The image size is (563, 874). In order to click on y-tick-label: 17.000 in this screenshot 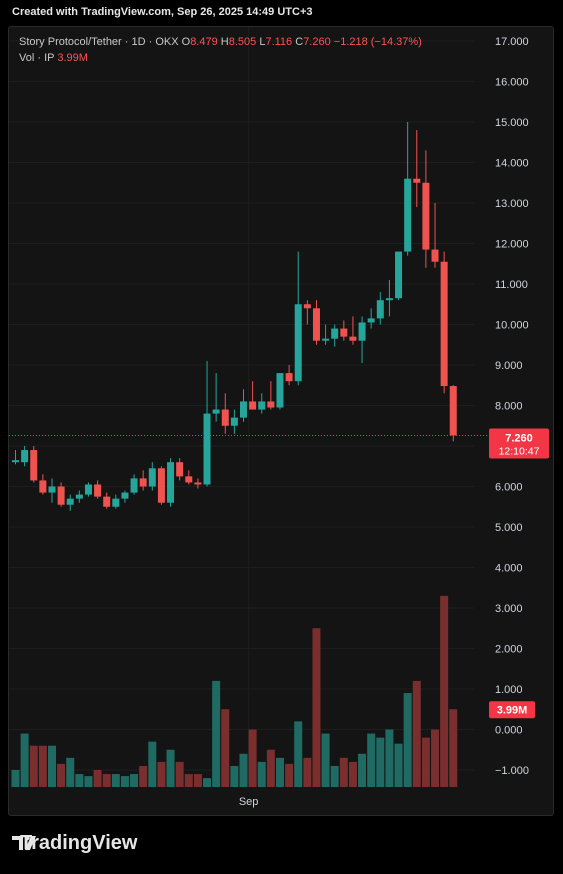, I will do `click(512, 42)`.